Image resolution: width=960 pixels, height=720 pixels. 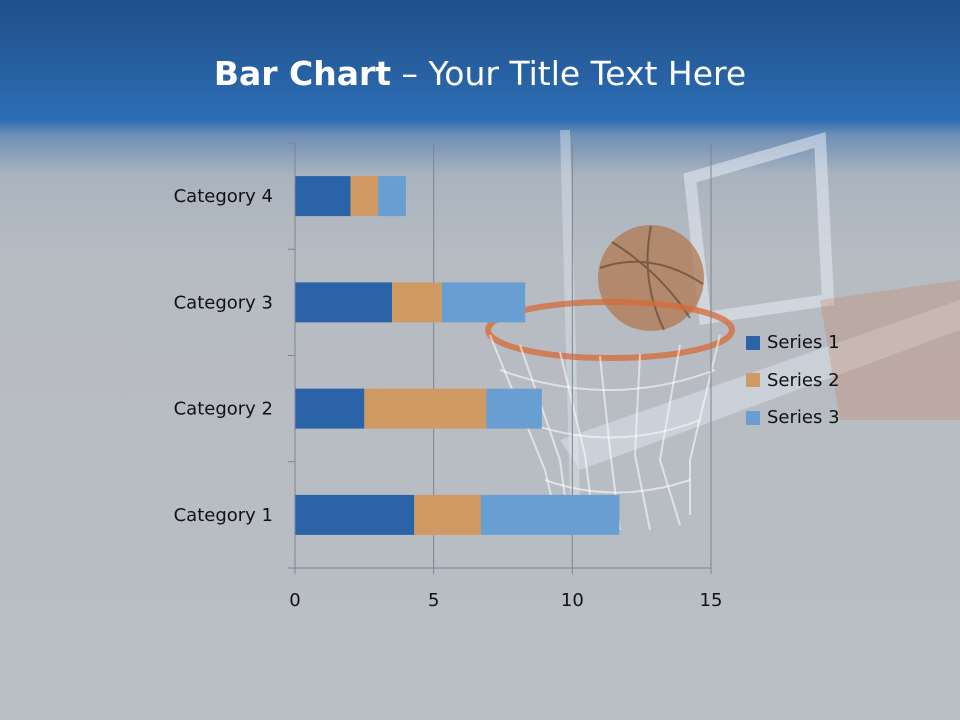 What do you see at coordinates (223, 515) in the screenshot?
I see `category-label-1: Category 1` at bounding box center [223, 515].